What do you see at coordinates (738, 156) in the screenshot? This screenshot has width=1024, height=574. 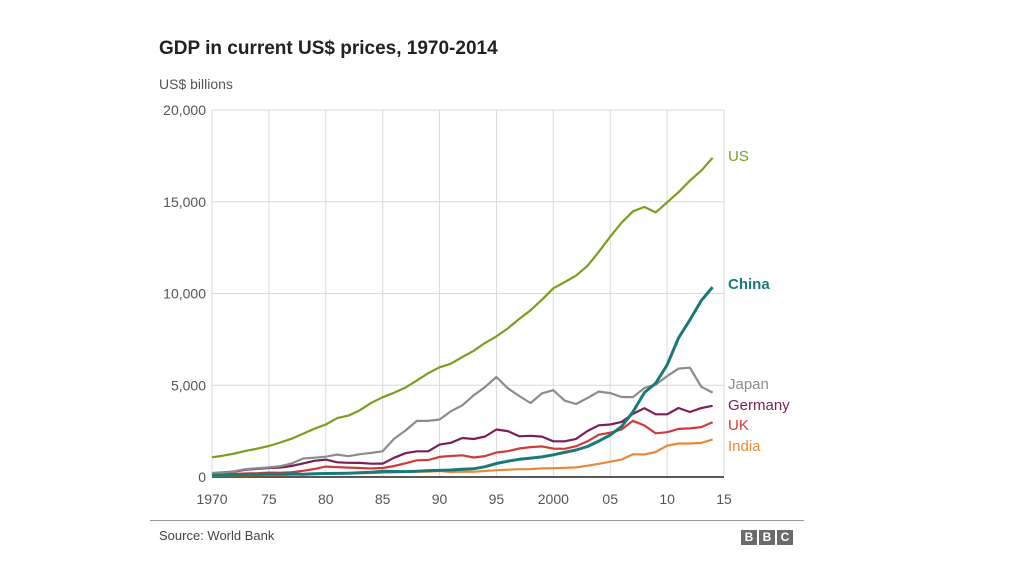 I see `series-label-us: US` at bounding box center [738, 156].